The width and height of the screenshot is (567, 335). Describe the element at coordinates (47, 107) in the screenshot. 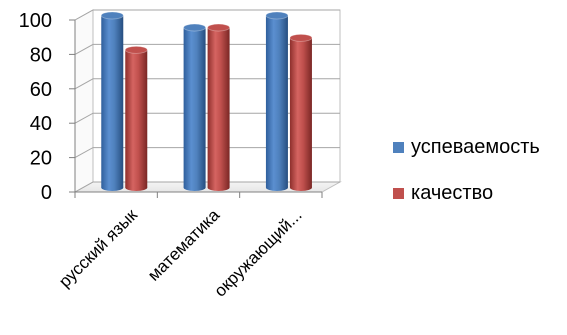

I see `y-axis: 0 20 40 60 80 100` at that location.